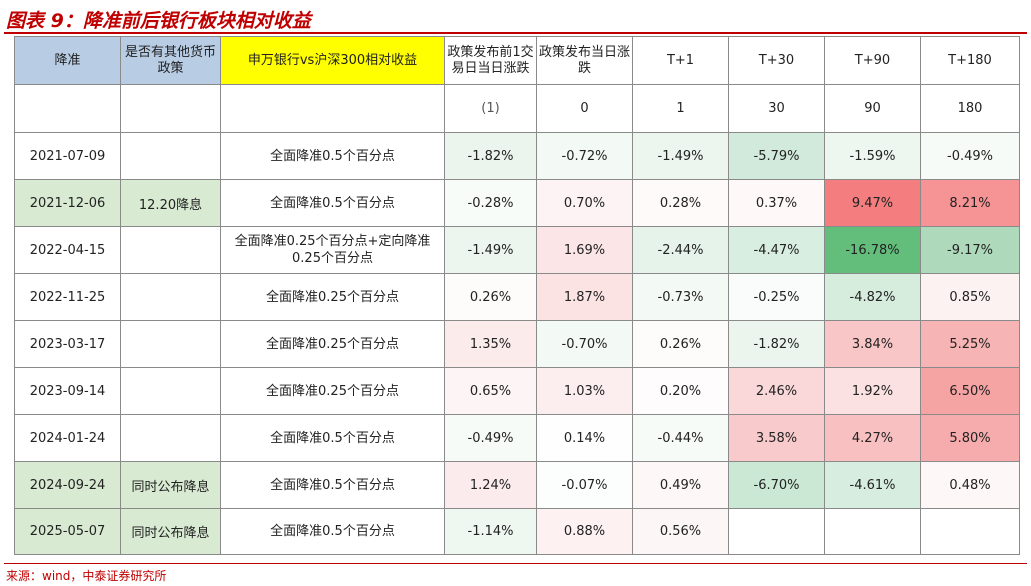  Describe the element at coordinates (67, 60) in the screenshot. I see `header-cut: 降准` at that location.